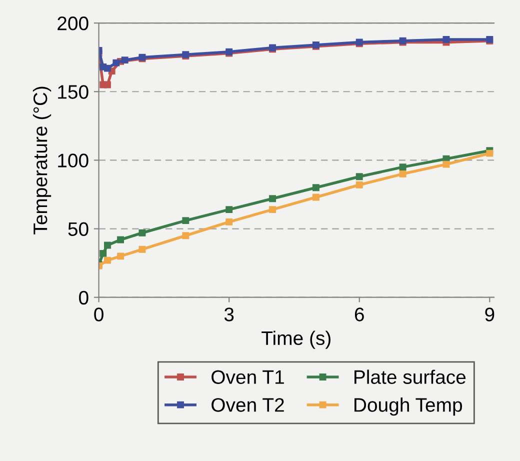 The image size is (520, 461). What do you see at coordinates (410, 377) in the screenshot?
I see `legend-label: Plate surface` at bounding box center [410, 377].